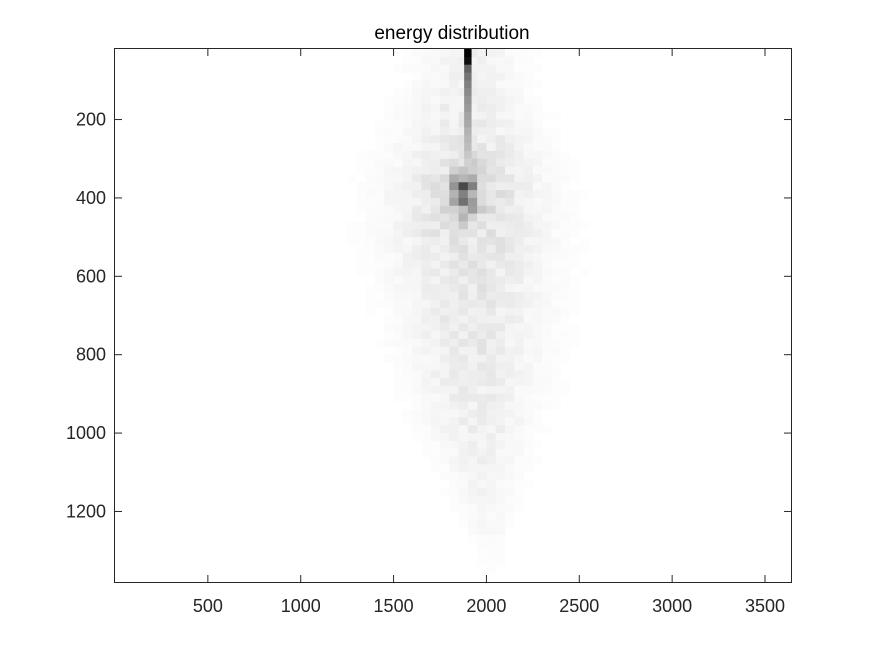  What do you see at coordinates (86, 511) in the screenshot?
I see `y-tick-label: 1200` at bounding box center [86, 511].